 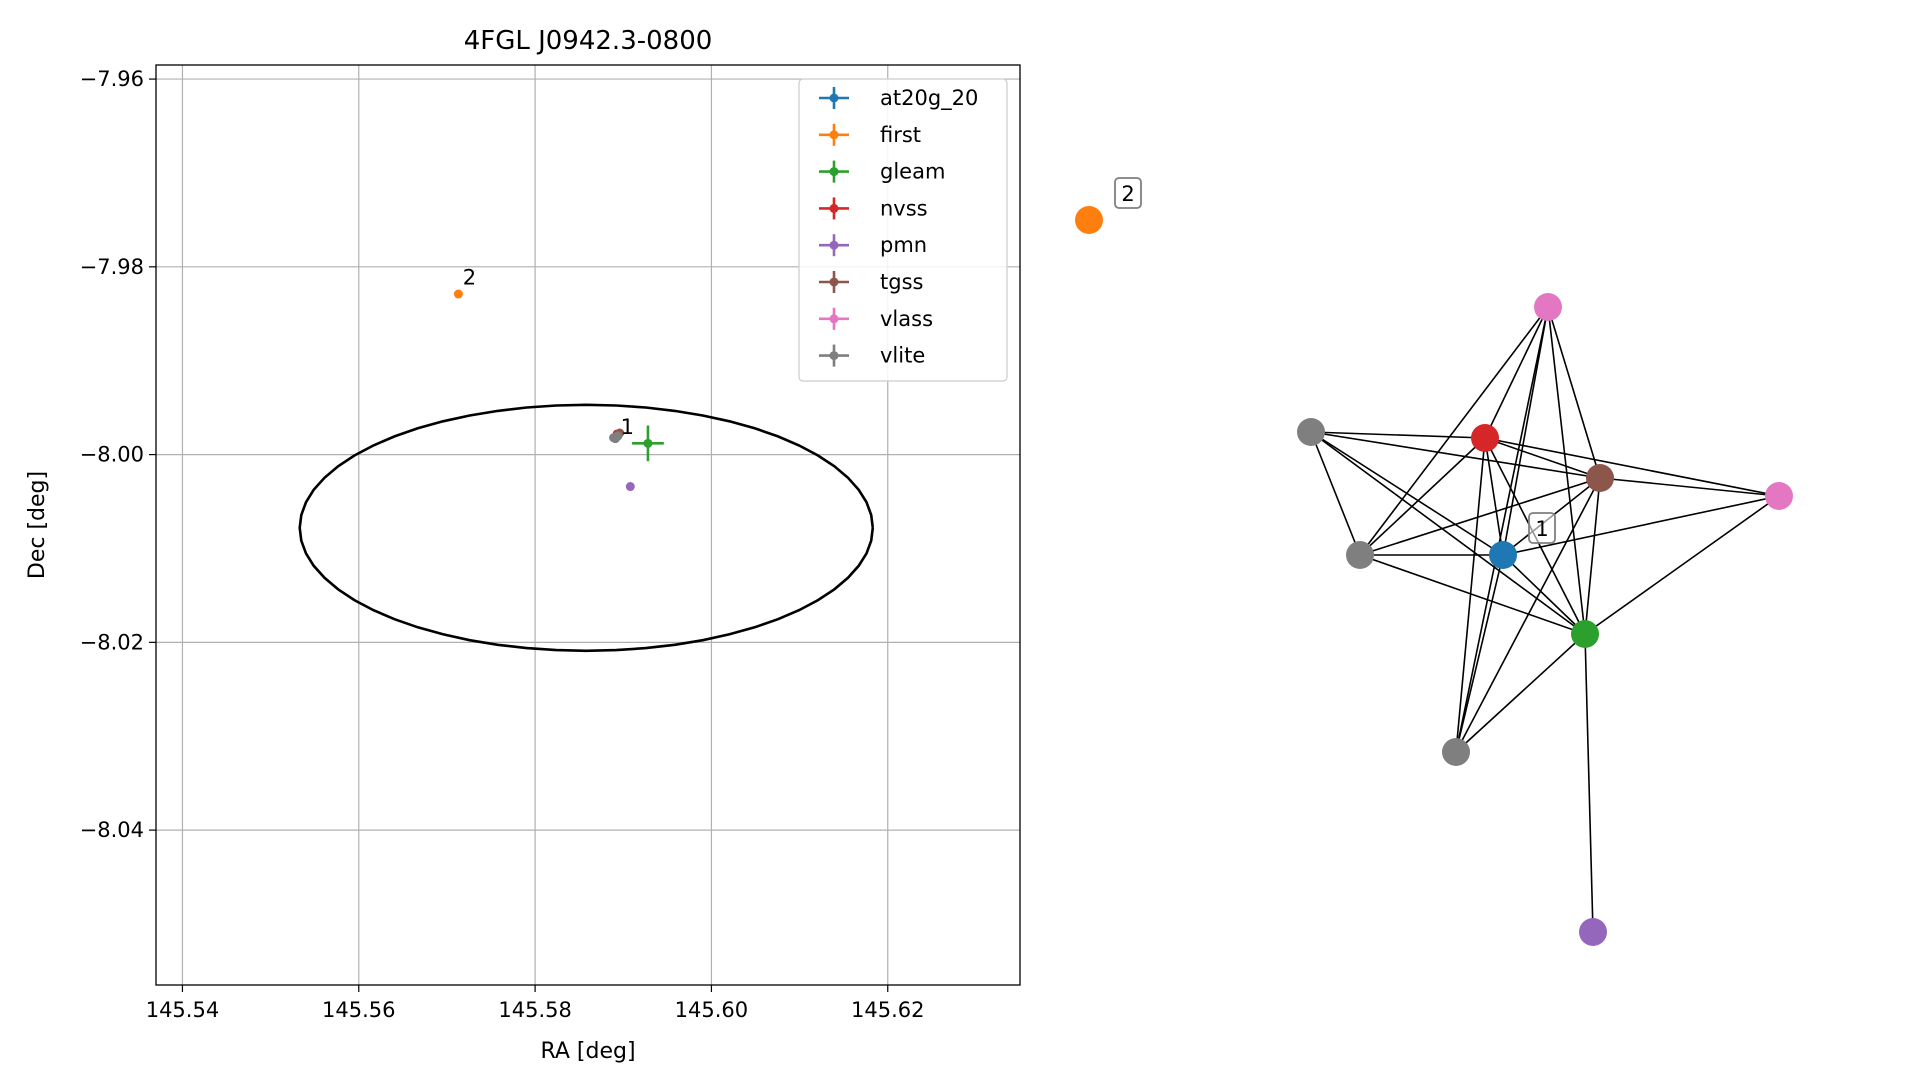 What do you see at coordinates (906, 319) in the screenshot?
I see `legend-label: vlass` at bounding box center [906, 319].